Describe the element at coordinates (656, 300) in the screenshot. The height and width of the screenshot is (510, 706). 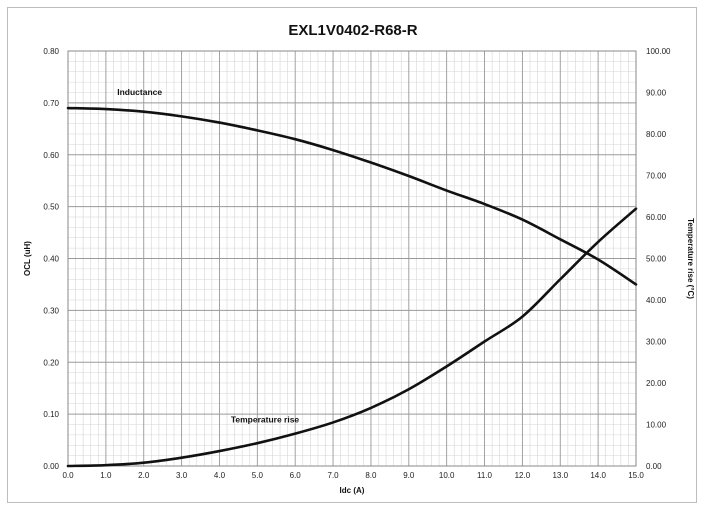
I see `y2-tick-label: 40.00` at that location.